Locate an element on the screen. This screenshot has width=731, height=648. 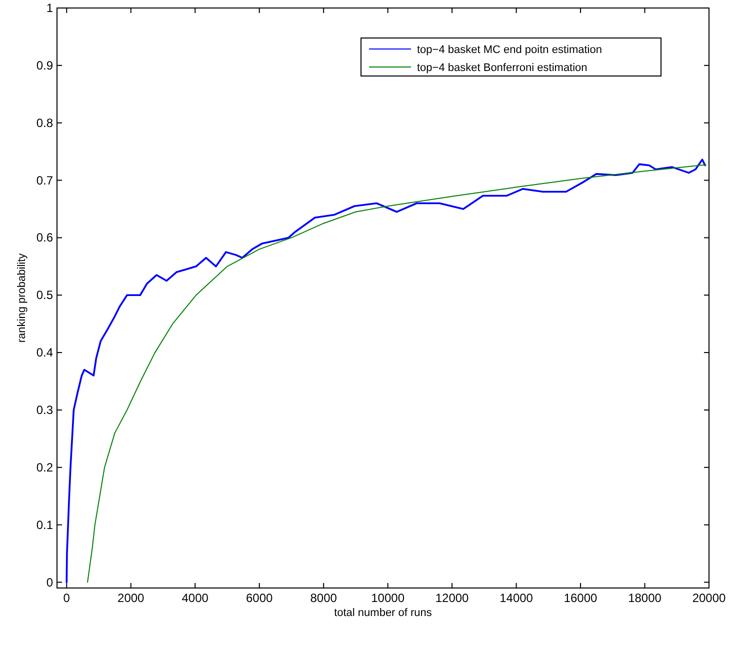
x-tick-label: 0 is located at coordinates (66, 598).